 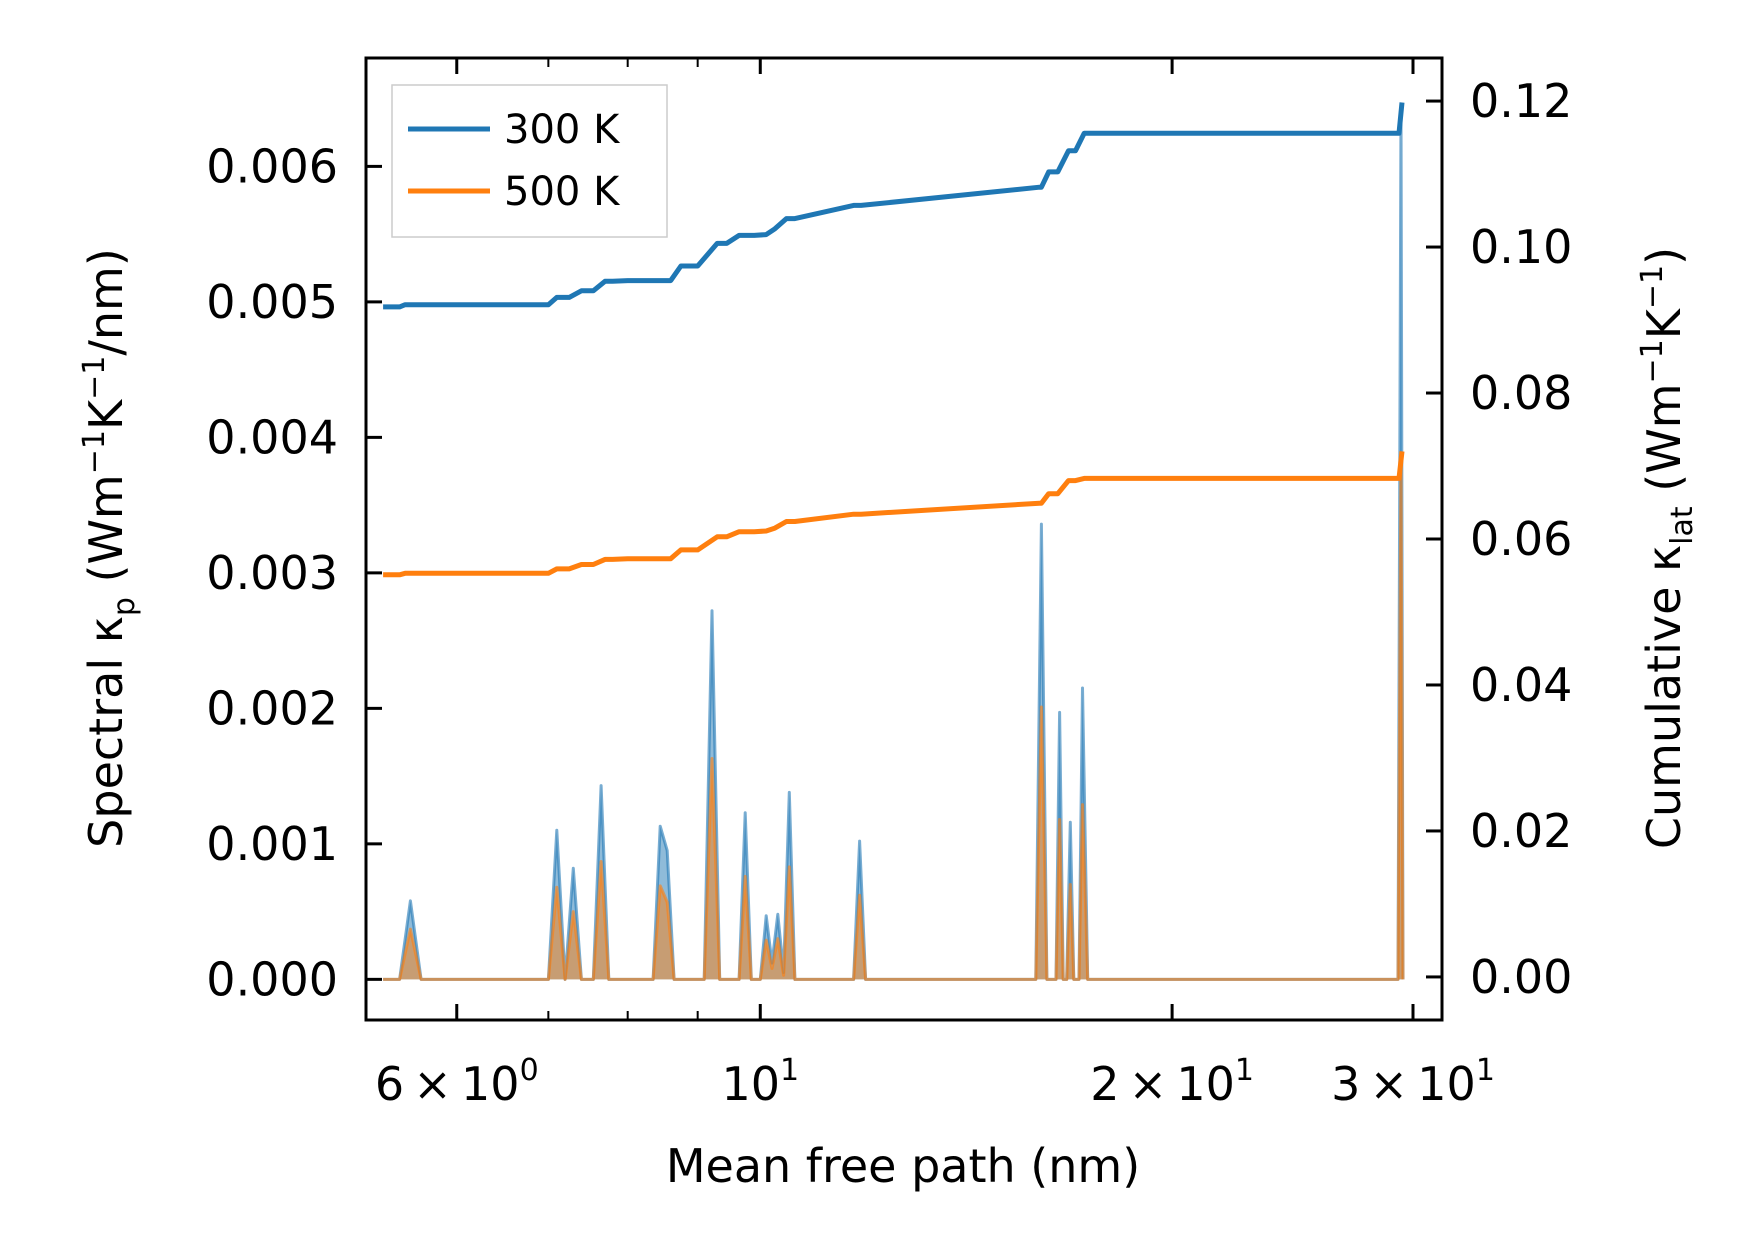 I want to click on y-left-tick-label: 0.004, so click(x=272, y=437).